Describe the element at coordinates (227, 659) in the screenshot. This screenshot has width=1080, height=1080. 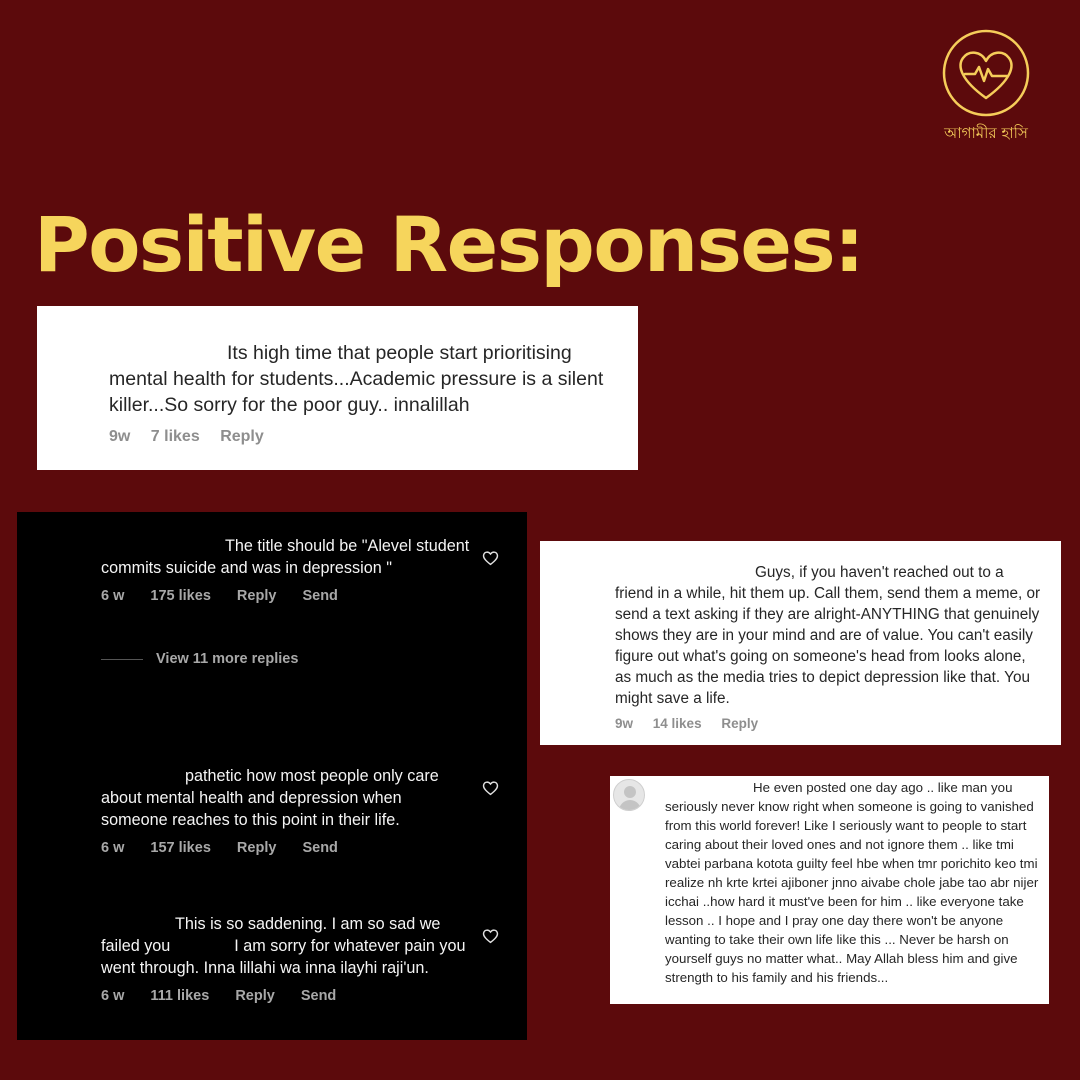
I see `view-replies-text: View 11 more replies` at that location.